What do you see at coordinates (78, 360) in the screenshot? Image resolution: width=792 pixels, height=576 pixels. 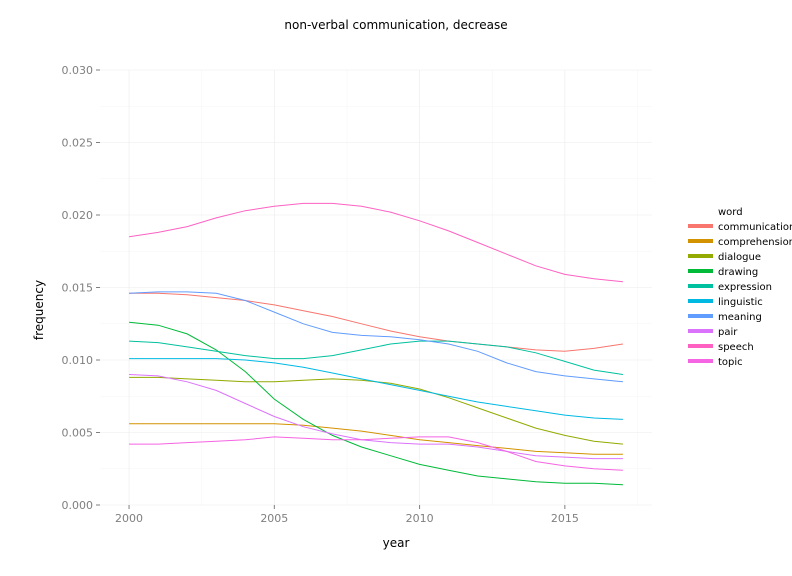 I see `y-tick-label: 0.010` at bounding box center [78, 360].